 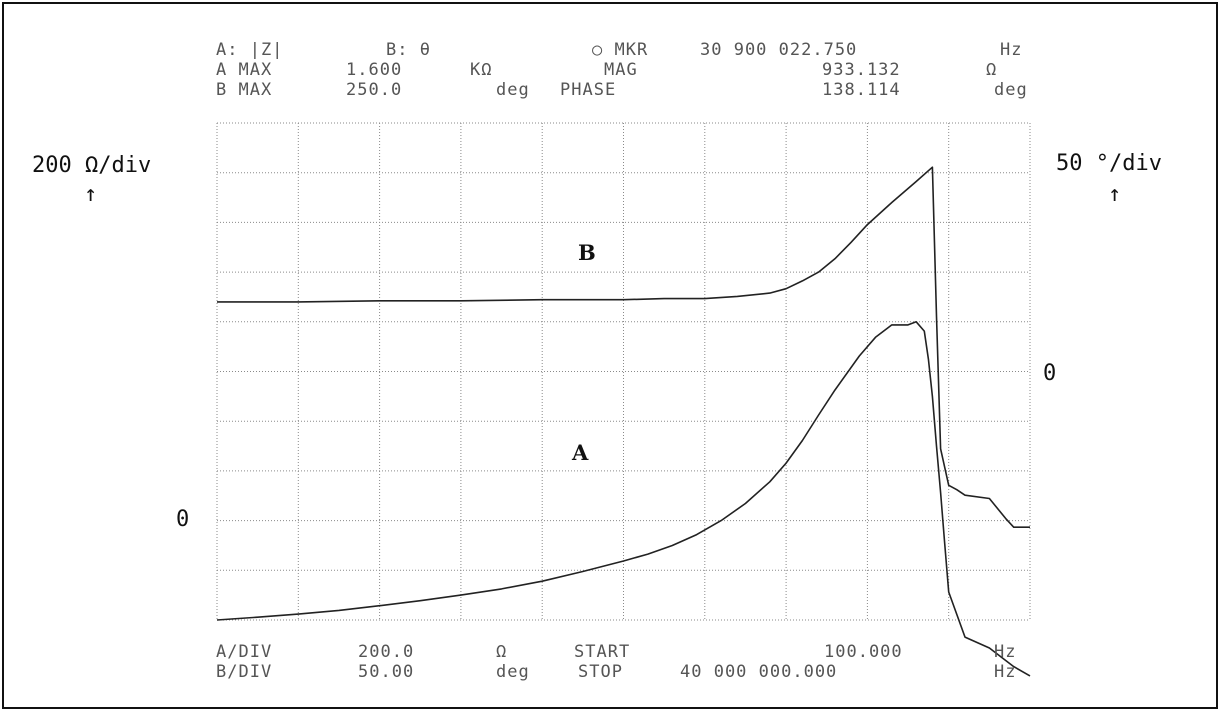 What do you see at coordinates (1011, 90) in the screenshot?
I see `marker-phase-unit: deg` at bounding box center [1011, 90].